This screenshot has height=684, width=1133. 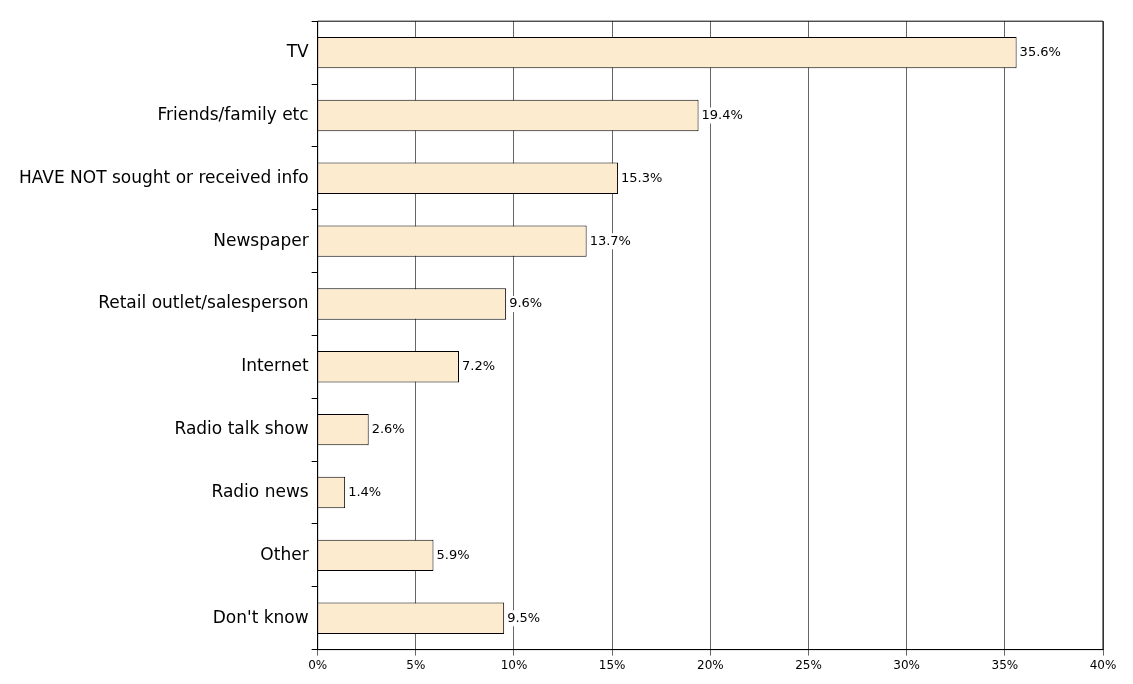 What do you see at coordinates (612, 664) in the screenshot?
I see `x-tick-label: 15%` at bounding box center [612, 664].